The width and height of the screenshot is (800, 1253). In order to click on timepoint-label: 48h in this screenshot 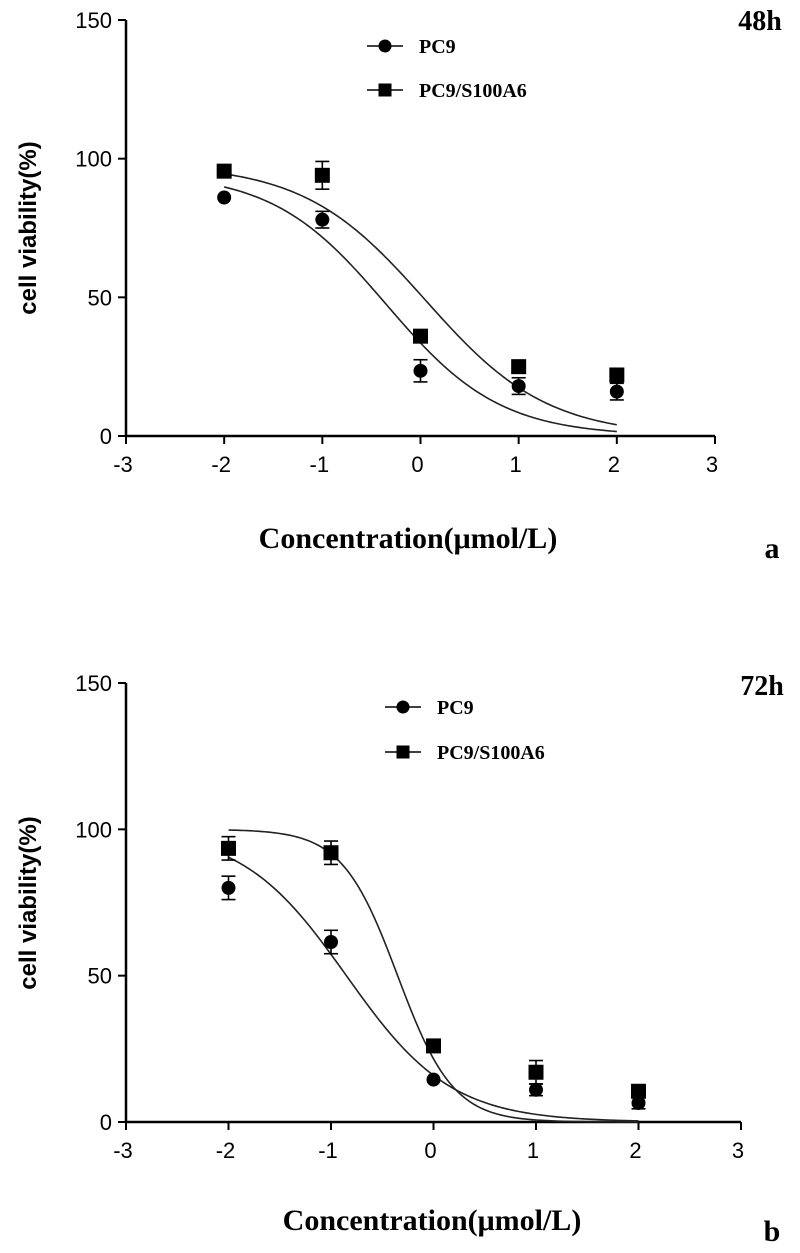, I will do `click(760, 21)`.